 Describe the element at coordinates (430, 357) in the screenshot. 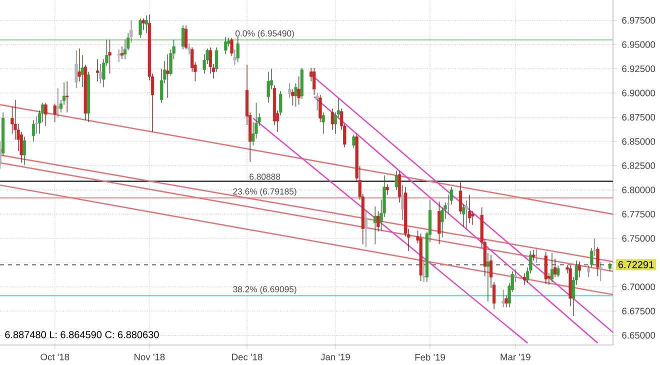

I see `x-tick-label: Feb '19` at that location.